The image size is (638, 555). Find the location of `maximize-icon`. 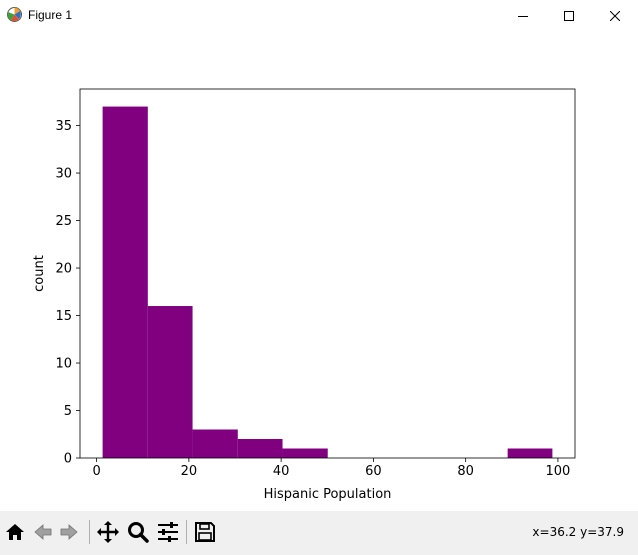

maximize-icon is located at coordinates (569, 15).